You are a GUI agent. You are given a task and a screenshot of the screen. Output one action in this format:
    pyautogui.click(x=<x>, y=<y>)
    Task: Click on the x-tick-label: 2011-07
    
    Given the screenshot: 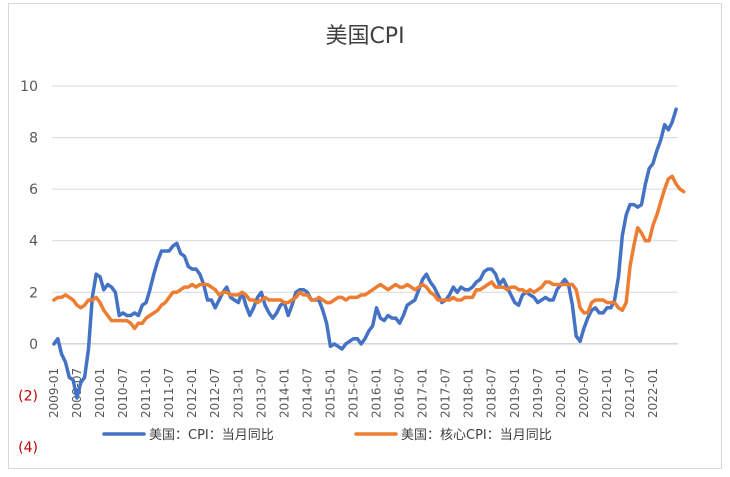 What is the action you would take?
    pyautogui.click(x=169, y=393)
    